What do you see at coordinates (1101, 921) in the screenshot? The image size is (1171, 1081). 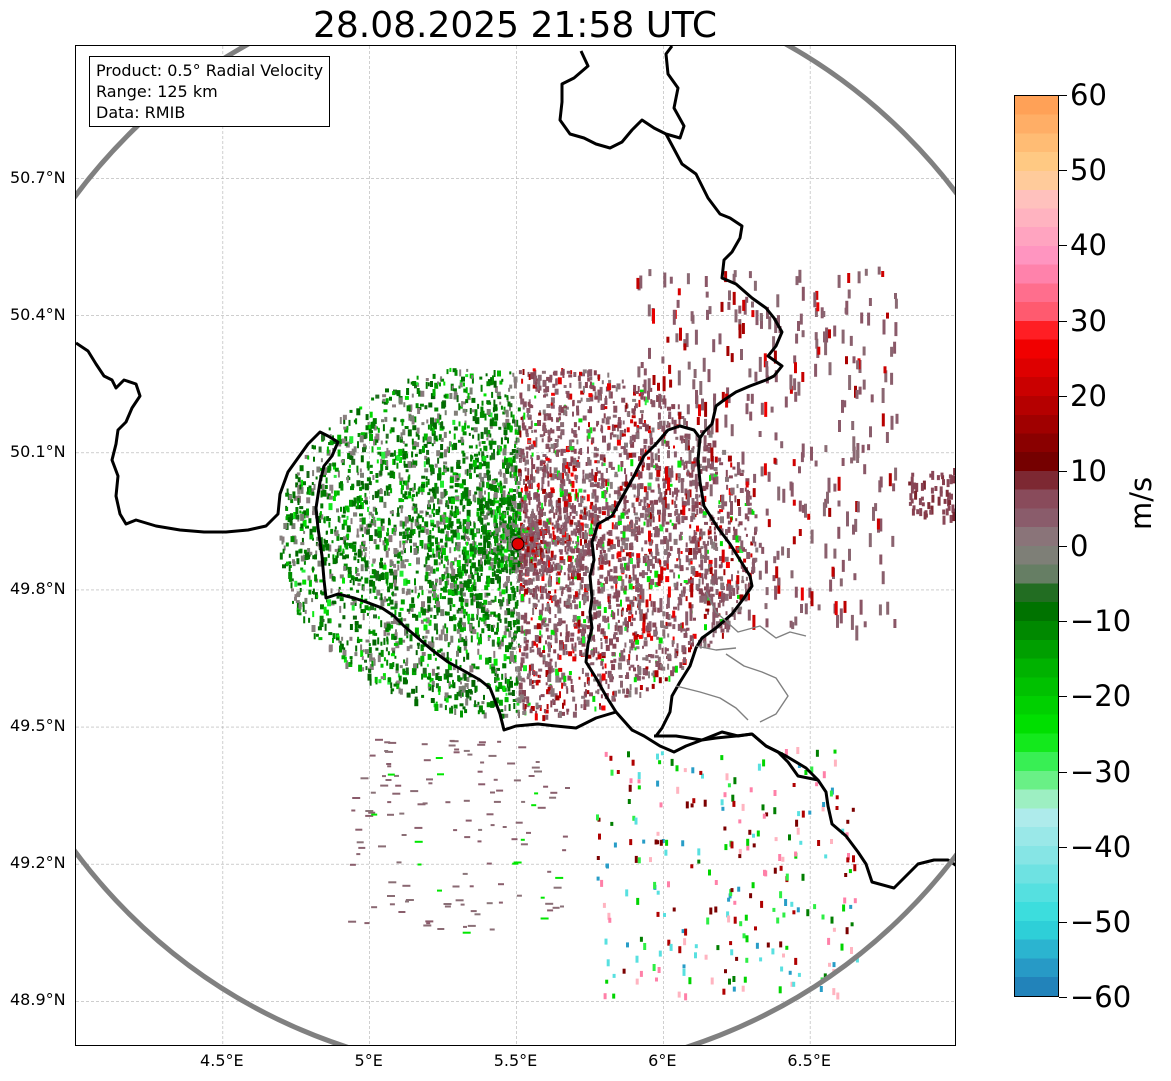 I see `colorbar-tick-label: −50` at bounding box center [1101, 921].